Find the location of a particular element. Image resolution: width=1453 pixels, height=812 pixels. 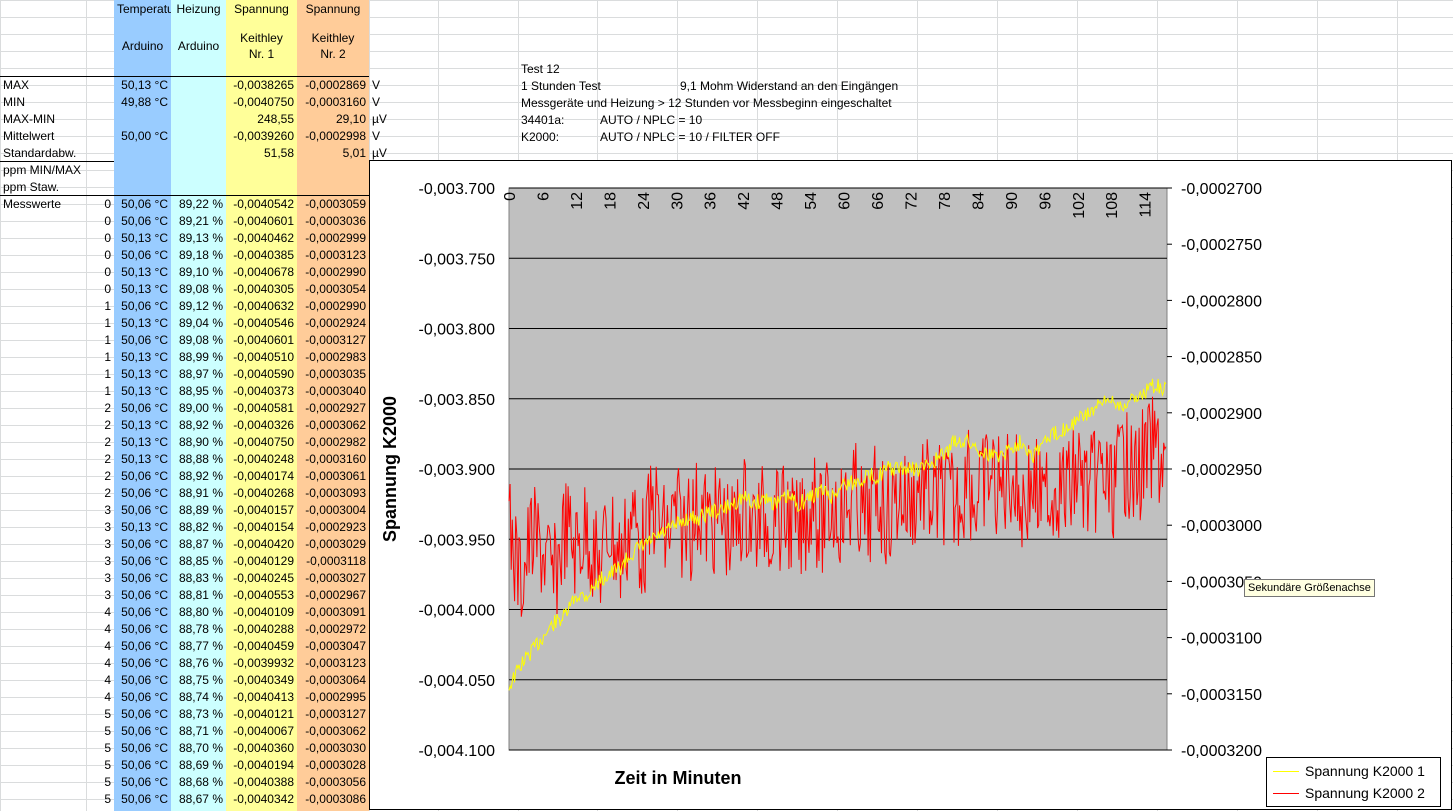

stat-v2: -0,0003160 is located at coordinates (335, 102).